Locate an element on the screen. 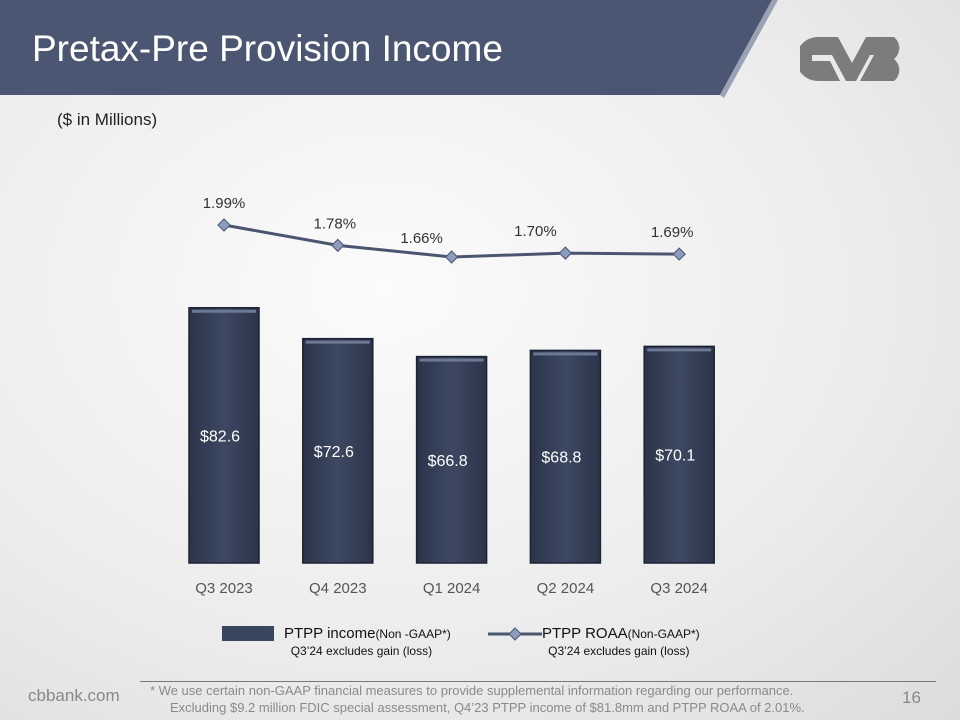 The image size is (960, 720). legend-line-note: Q3’24 excludes gain (loss) is located at coordinates (619, 651).